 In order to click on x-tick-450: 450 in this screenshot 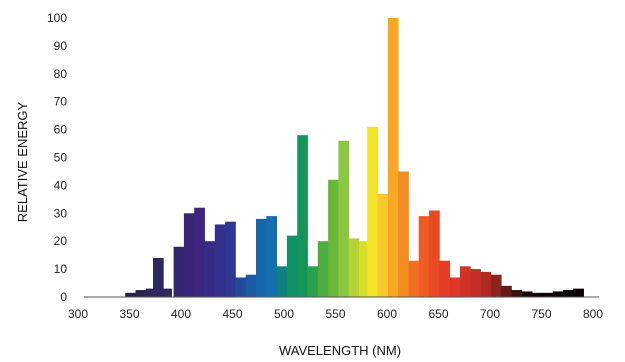, I will do `click(232, 314)`.